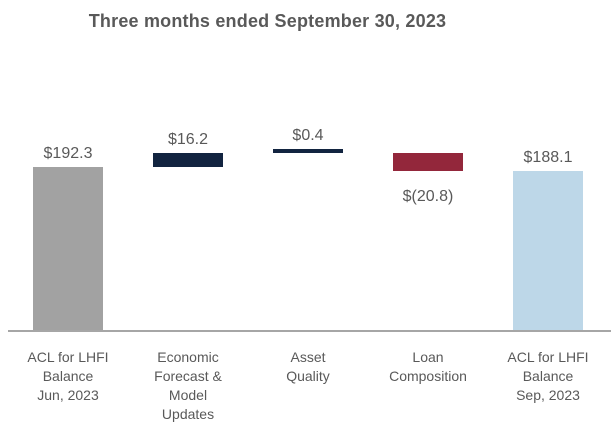 This screenshot has height=432, width=614. I want to click on category-label-economic-forecast-model-updates: Economic Forecast & Model Updates, so click(188, 386).